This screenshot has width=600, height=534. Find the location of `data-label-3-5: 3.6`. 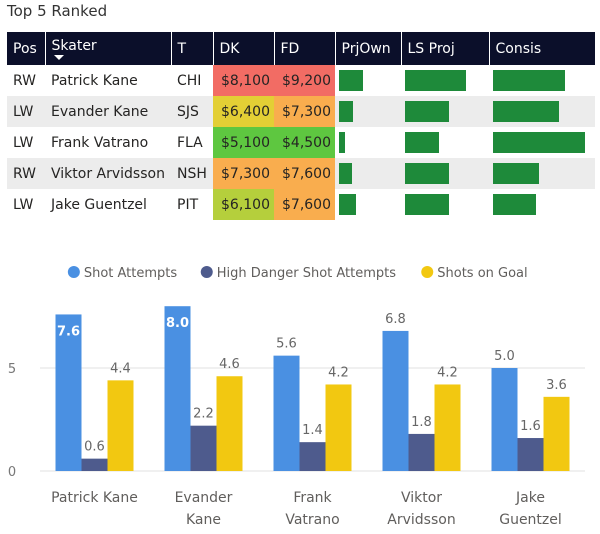

data-label-3-5: 3.6 is located at coordinates (556, 385).